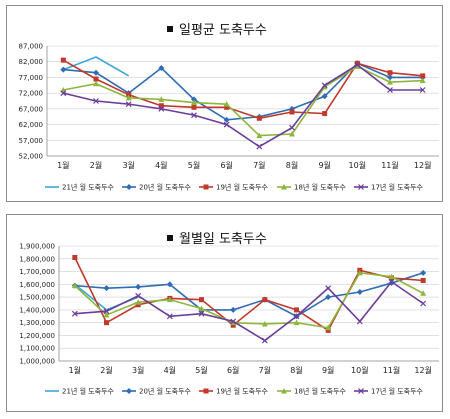 The width and height of the screenshot is (450, 419). I want to click on series-s19, so click(243, 89).